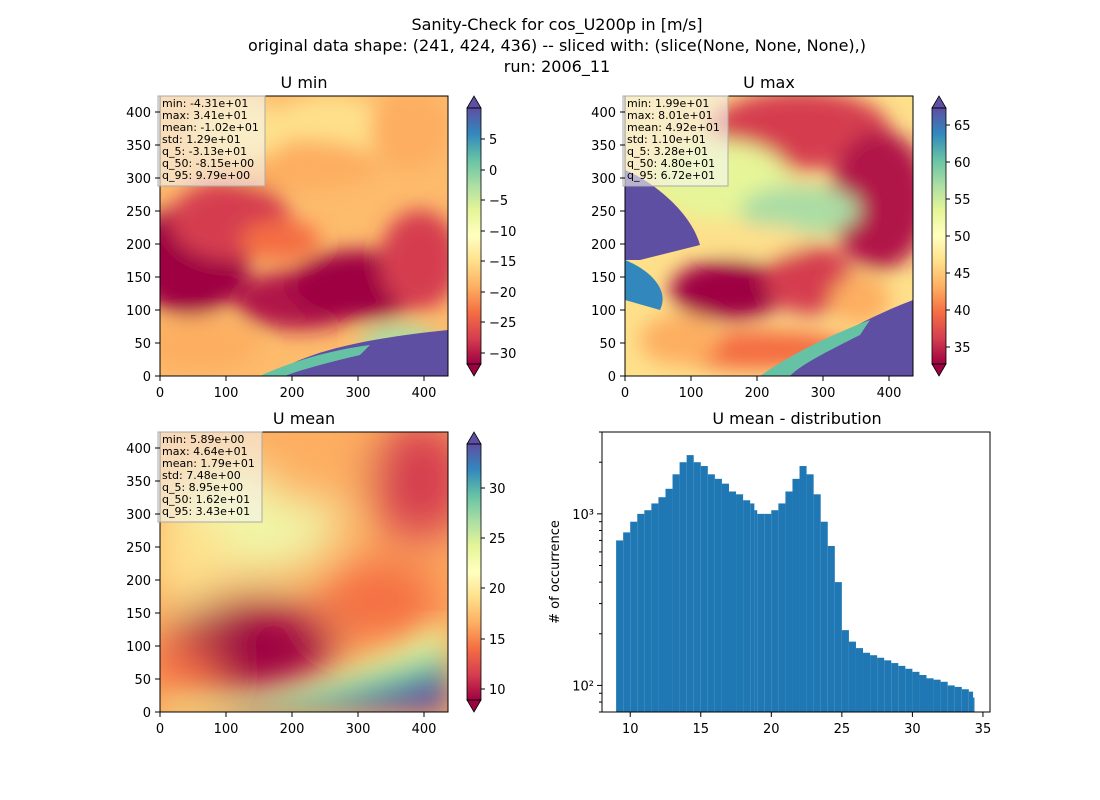  I want to click on figure-title-line-3: run: 2006_11, so click(557, 67).